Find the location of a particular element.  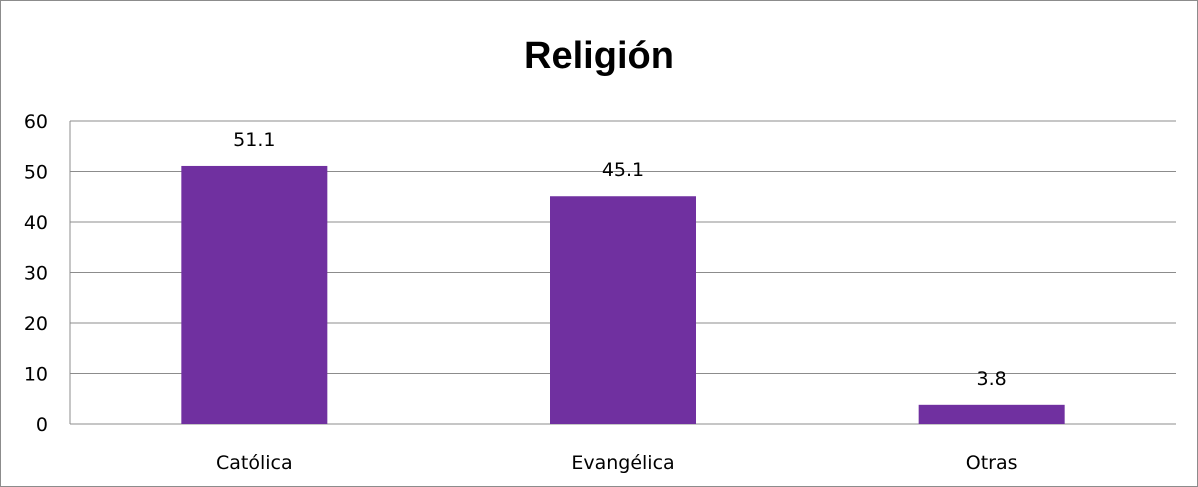

y-tick-label-50: 50 is located at coordinates (36, 173).